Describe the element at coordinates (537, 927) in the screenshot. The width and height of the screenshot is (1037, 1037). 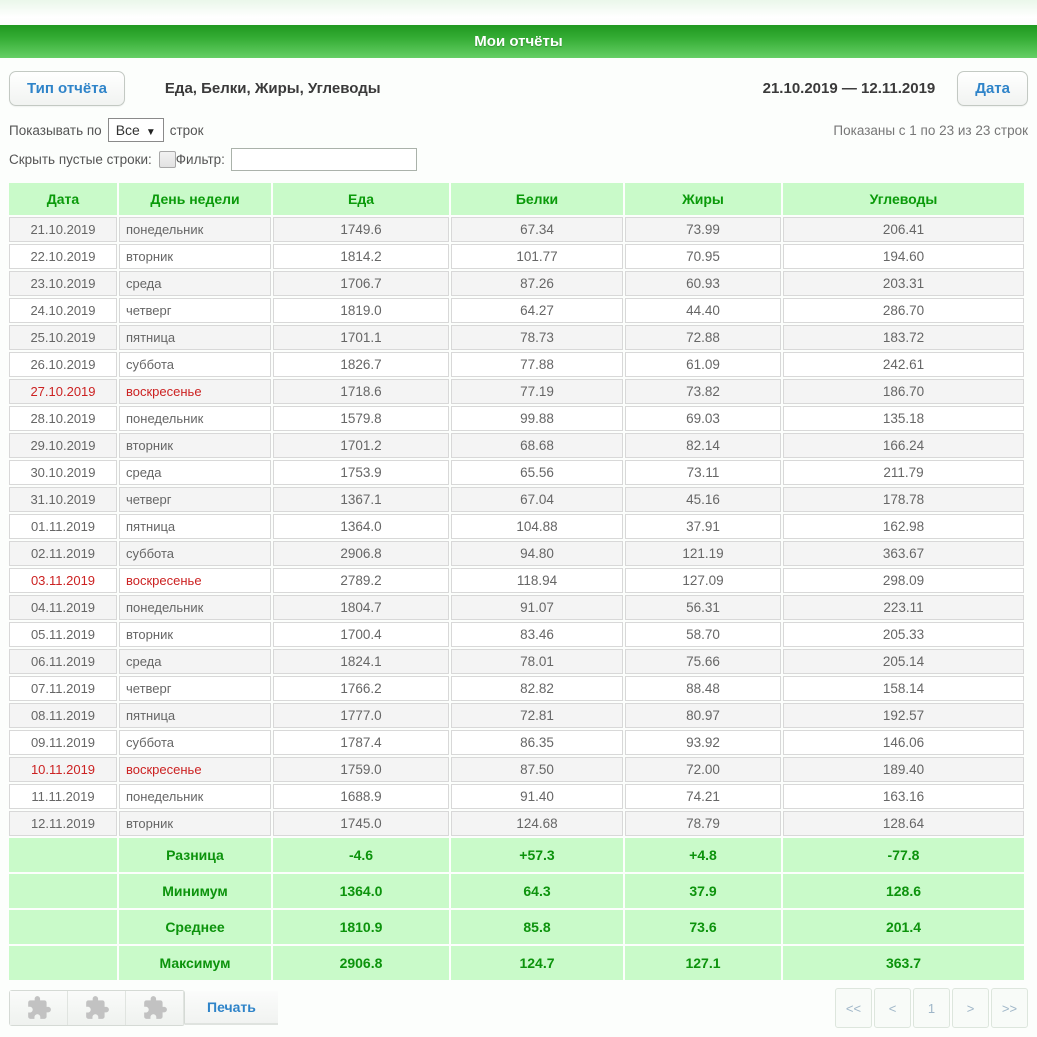
I see `summary-cell-protein: 85.8` at that location.